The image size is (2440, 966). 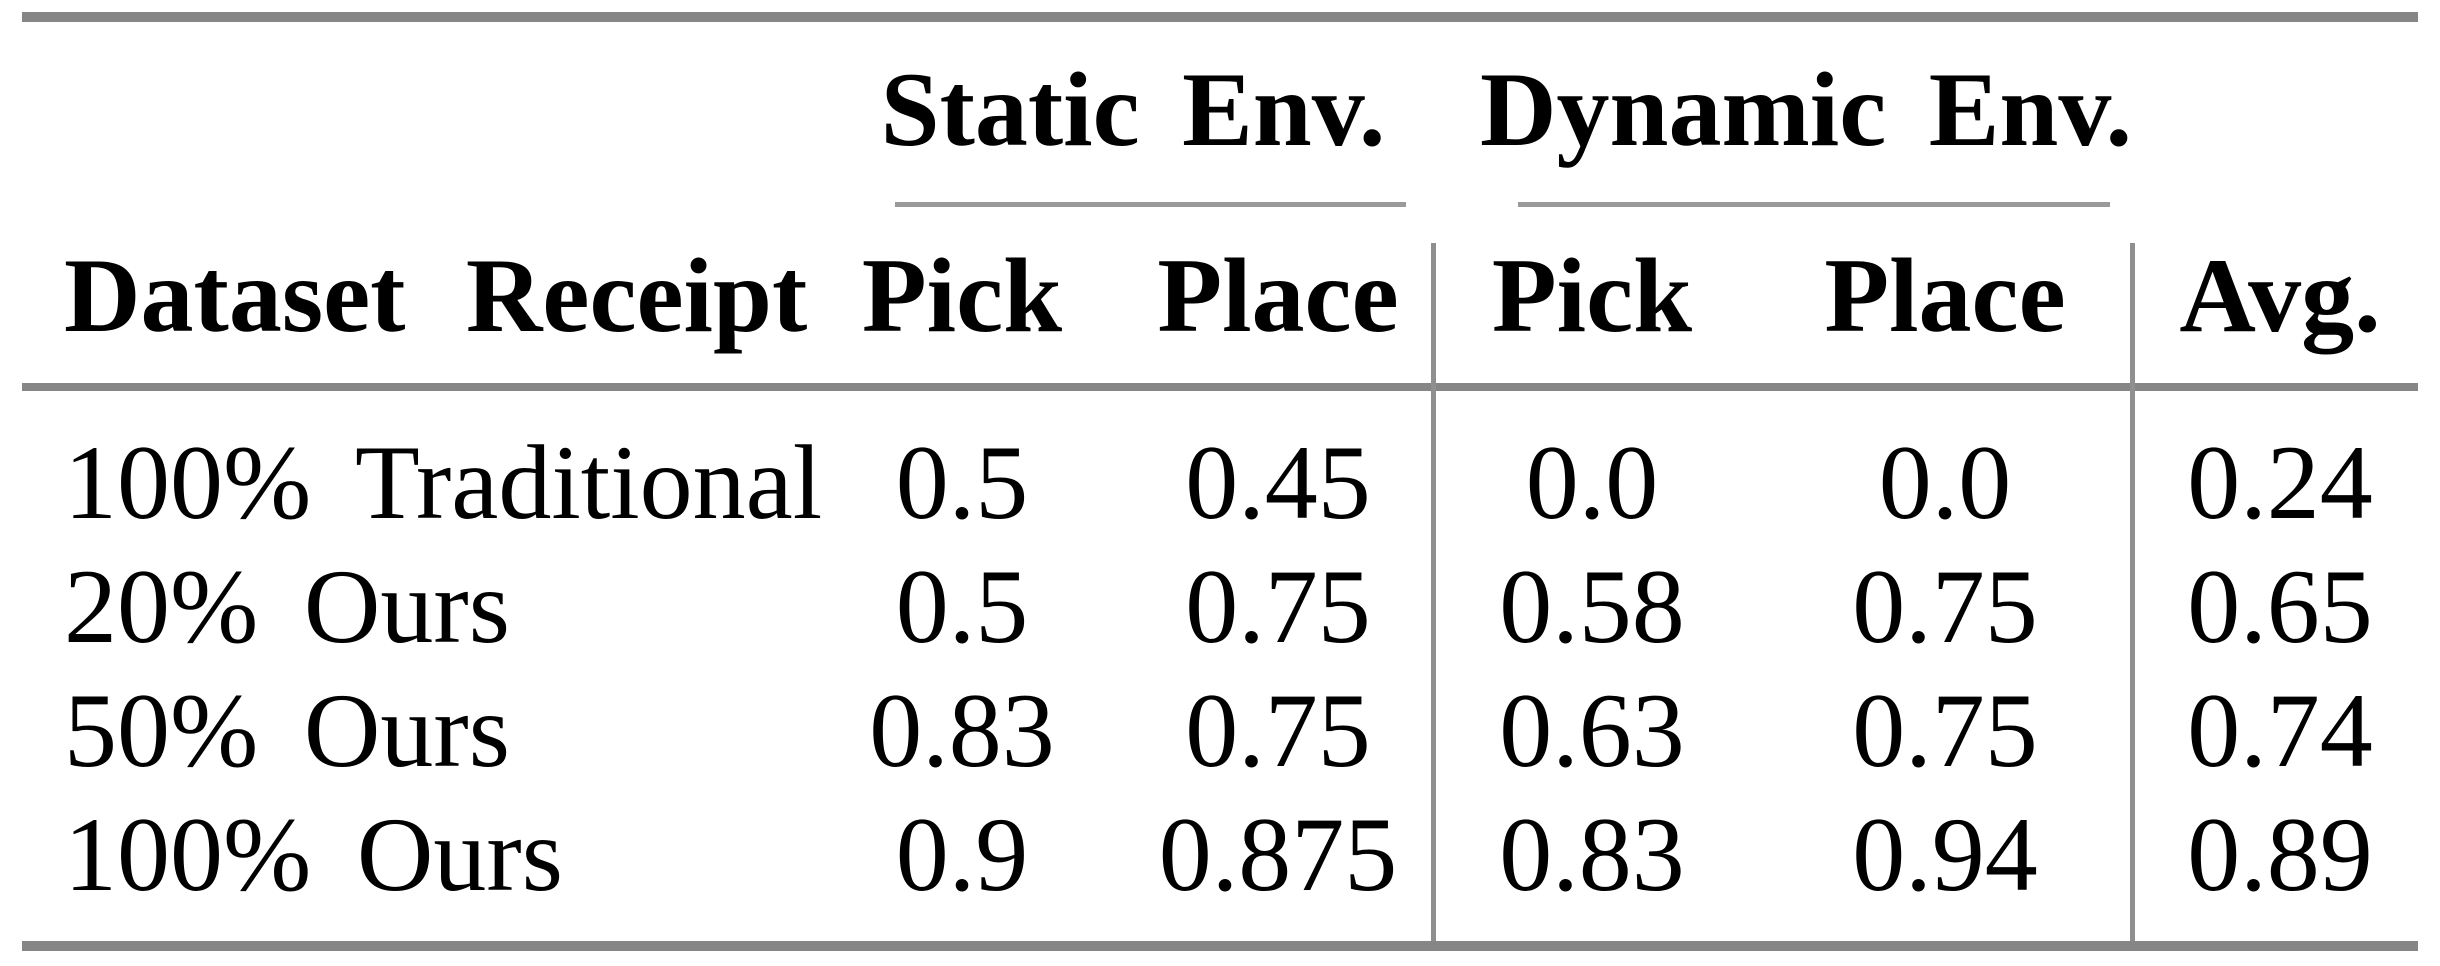 What do you see at coordinates (1945, 482) in the screenshot?
I see `dynamic-place-value: 0.0` at bounding box center [1945, 482].